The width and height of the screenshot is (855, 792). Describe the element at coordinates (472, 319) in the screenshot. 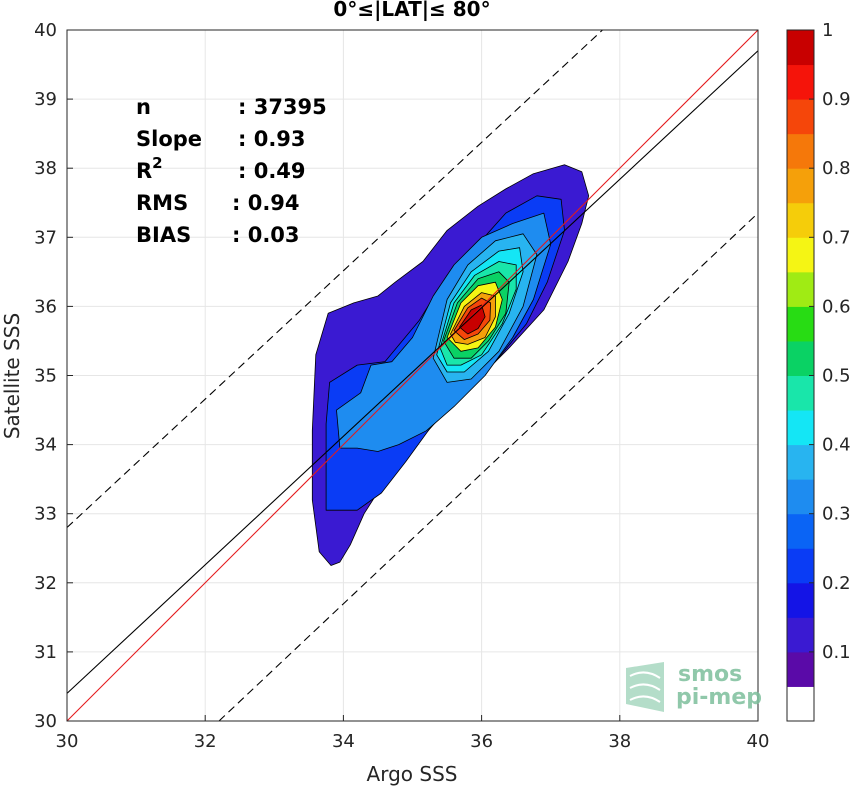

I see `contour-level` at that location.